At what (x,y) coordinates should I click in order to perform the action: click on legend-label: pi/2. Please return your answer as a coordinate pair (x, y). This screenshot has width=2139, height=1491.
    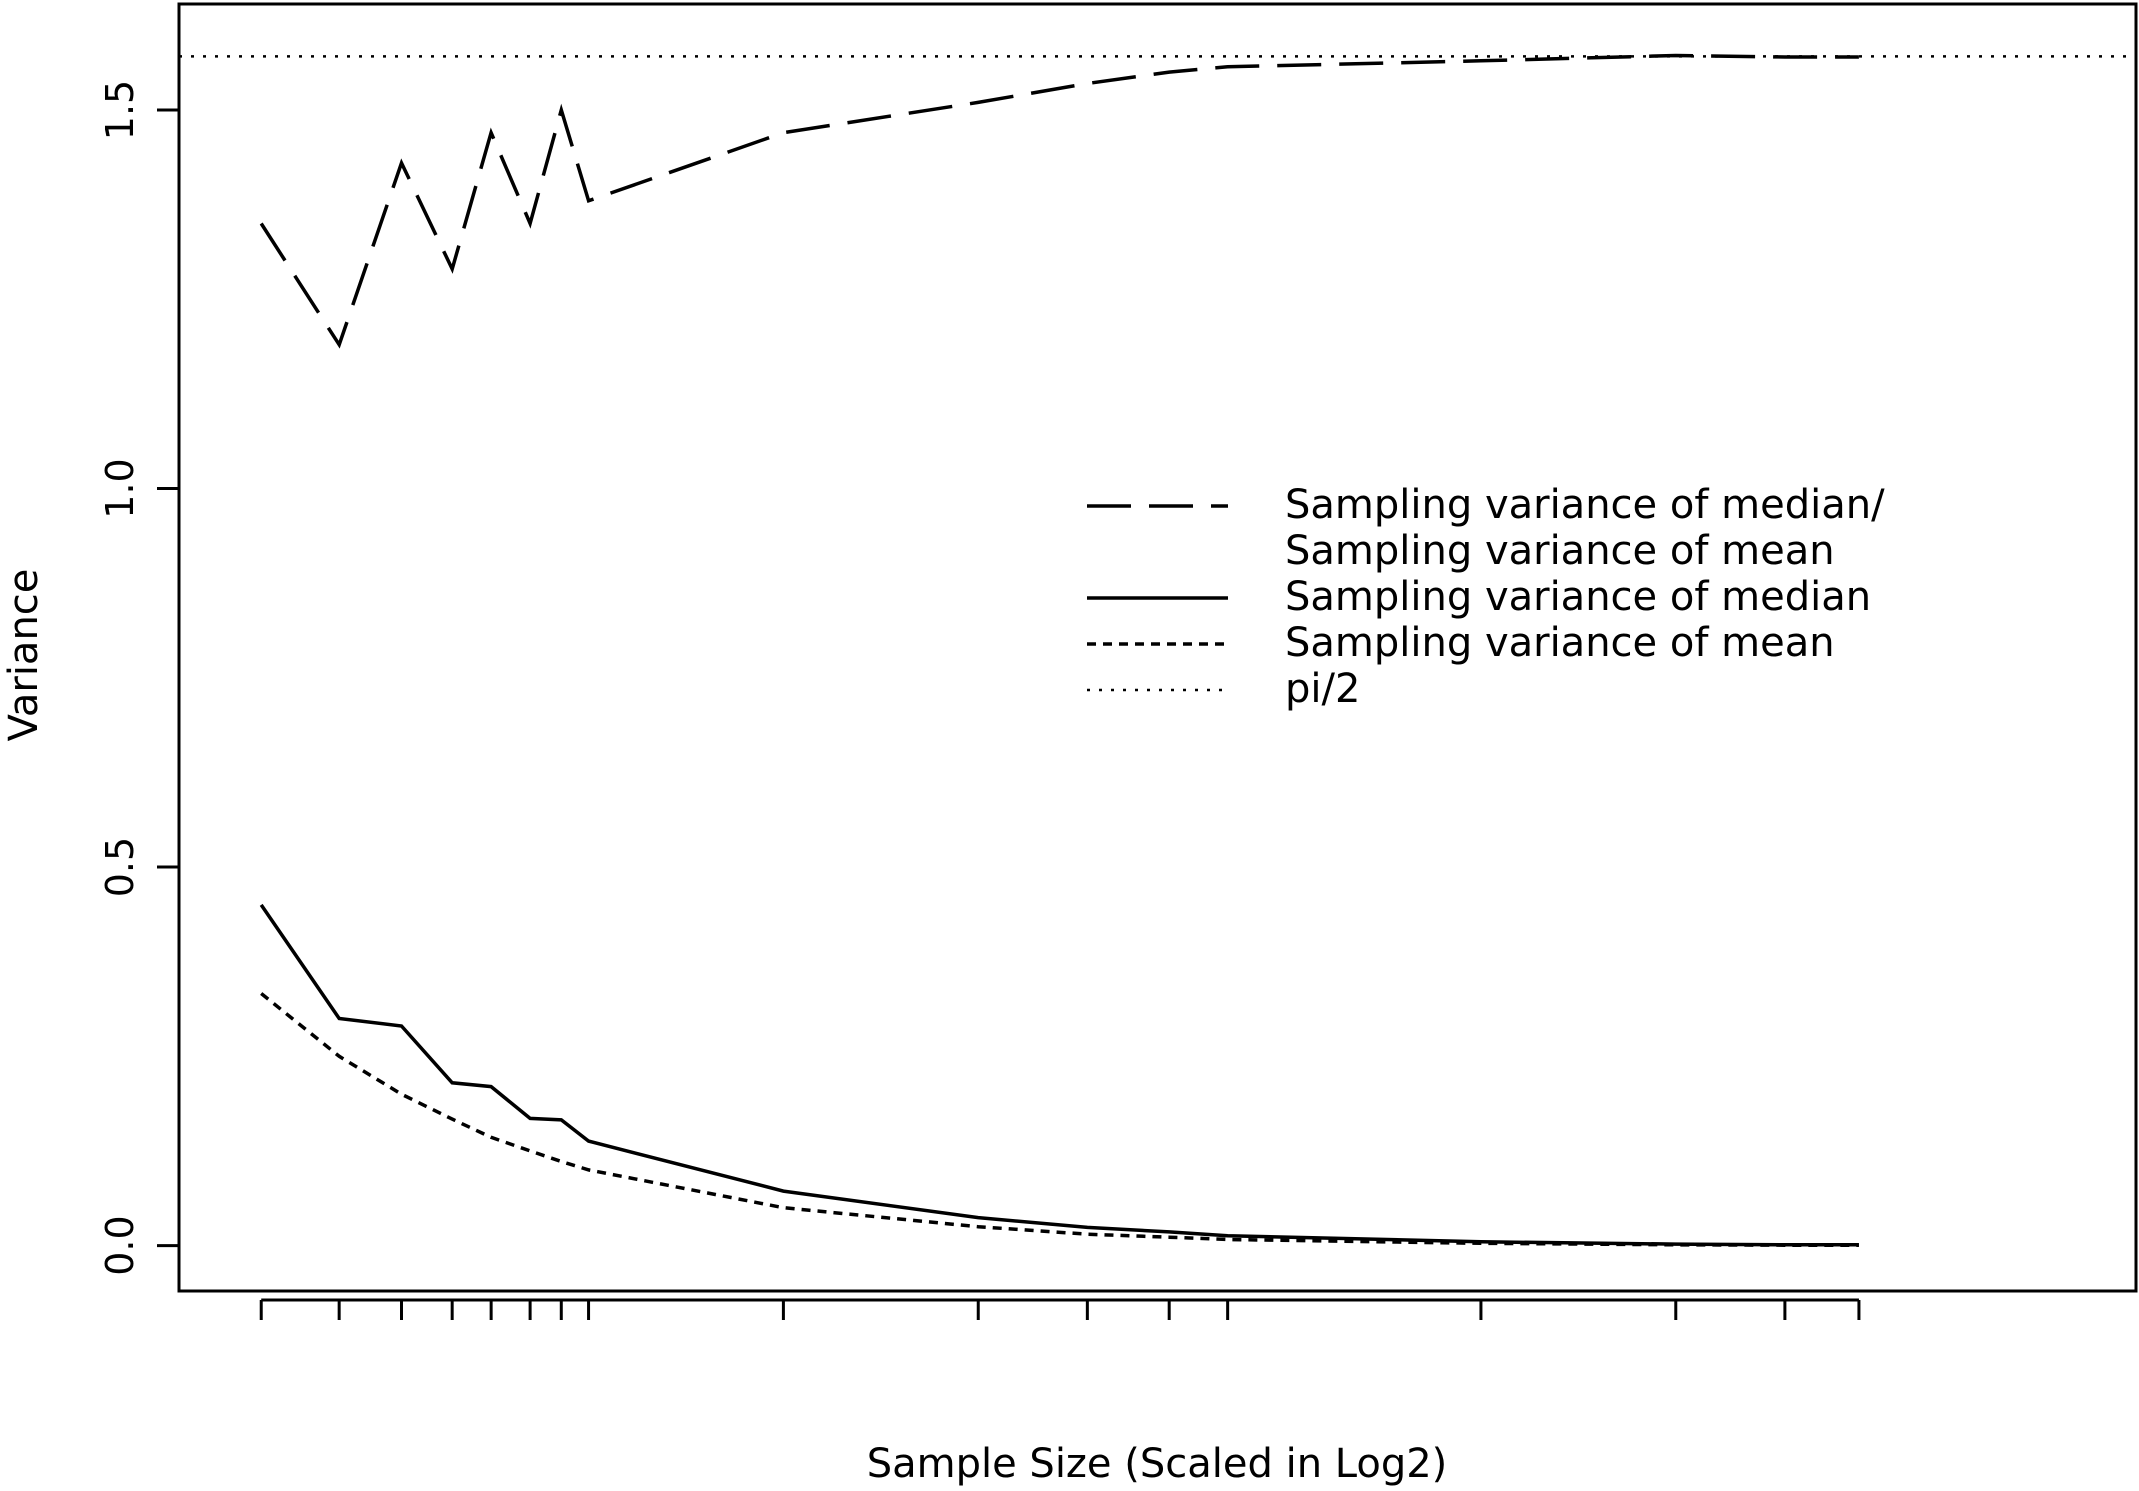
    Looking at the image, I should click on (1322, 689).